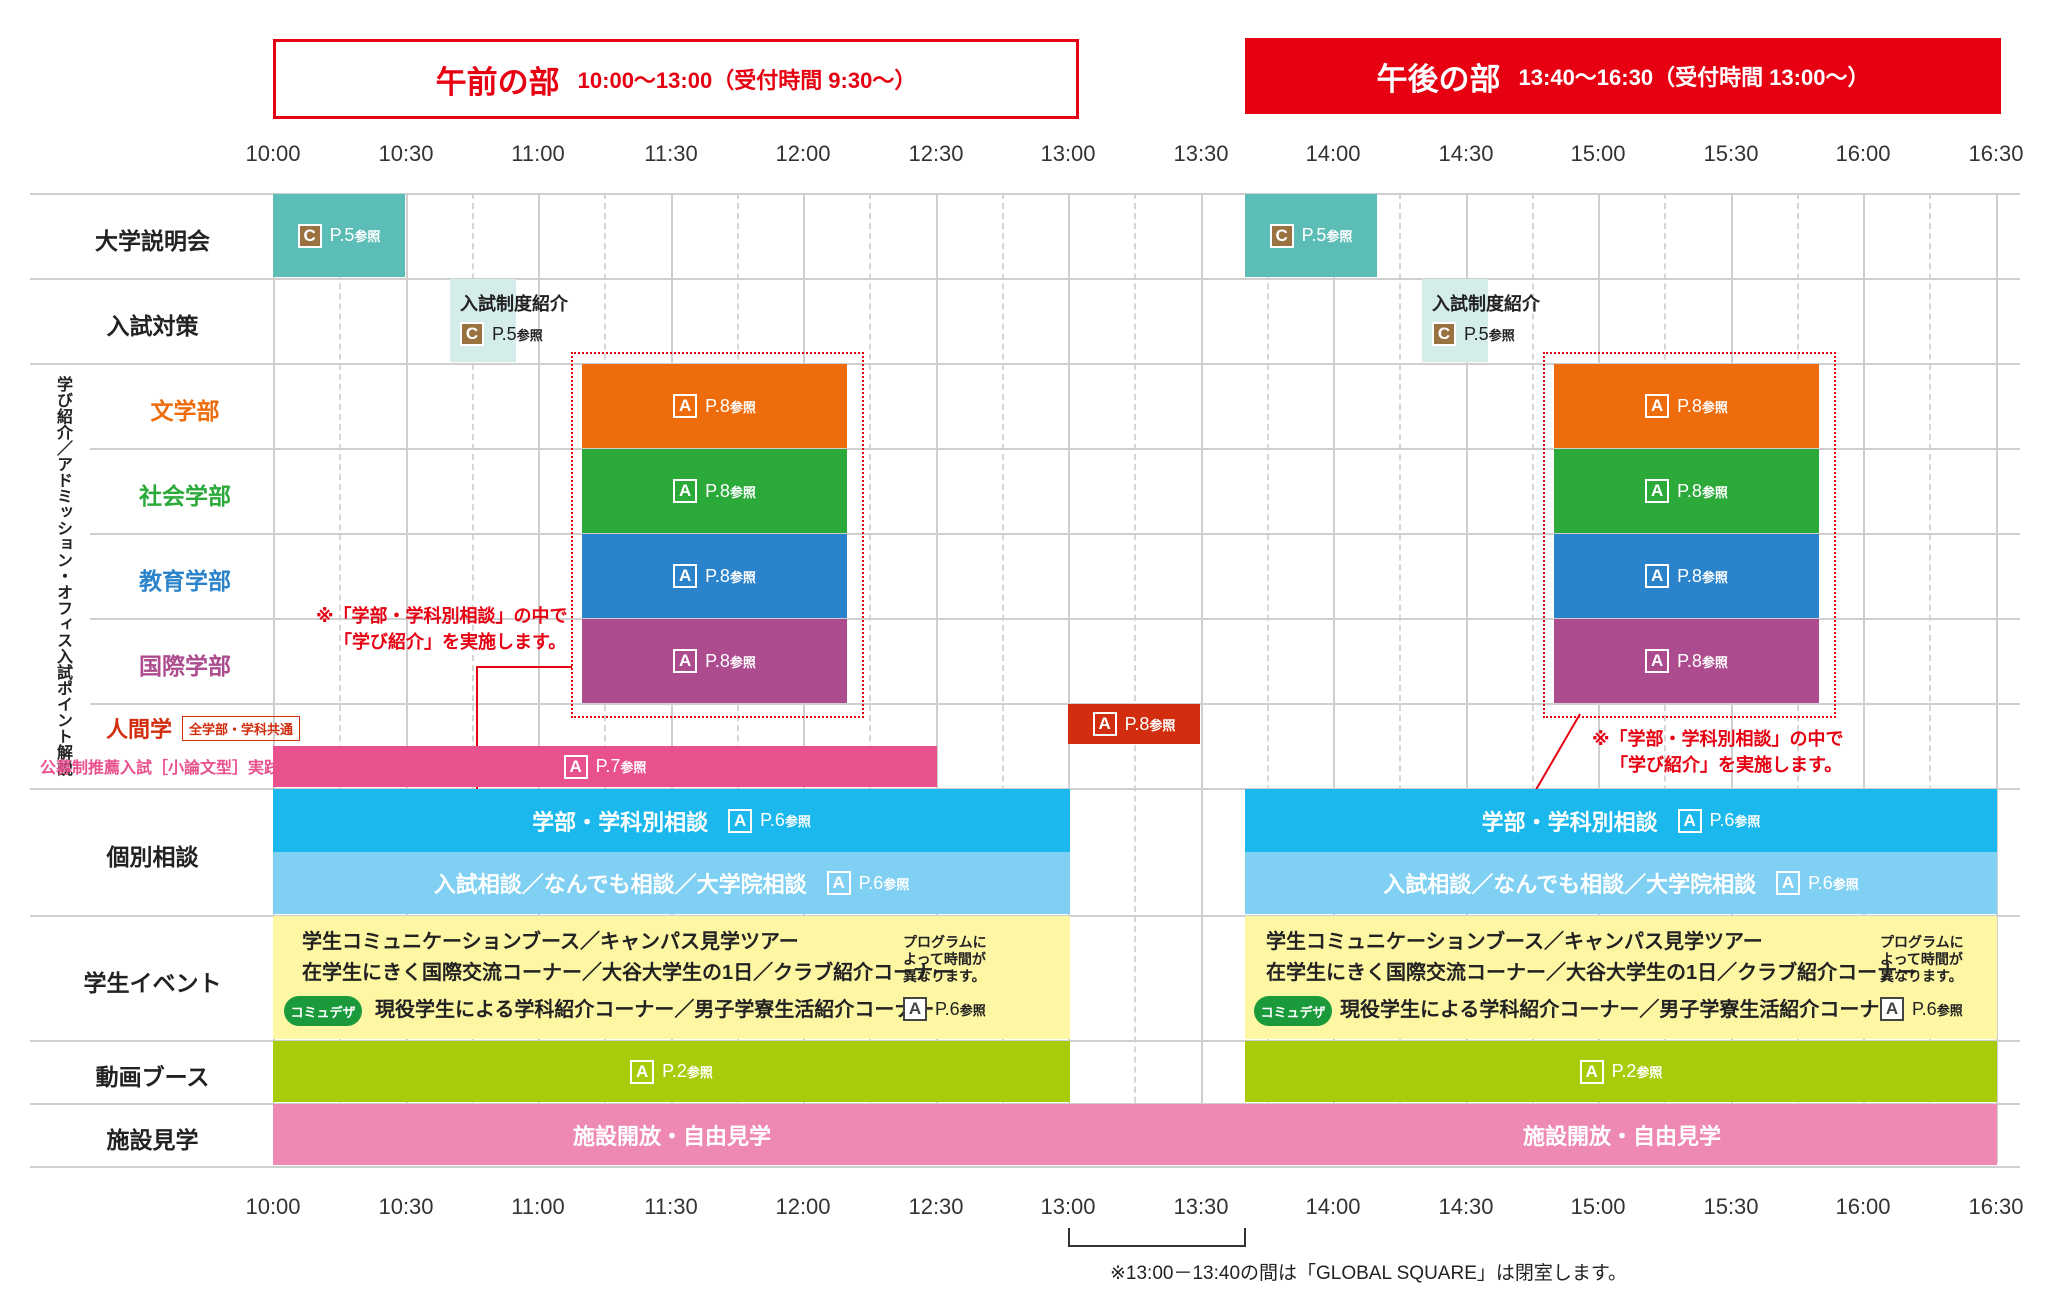  Describe the element at coordinates (241, 728) in the screenshot. I see `ningen-tag: 全学部・学科共通` at that location.